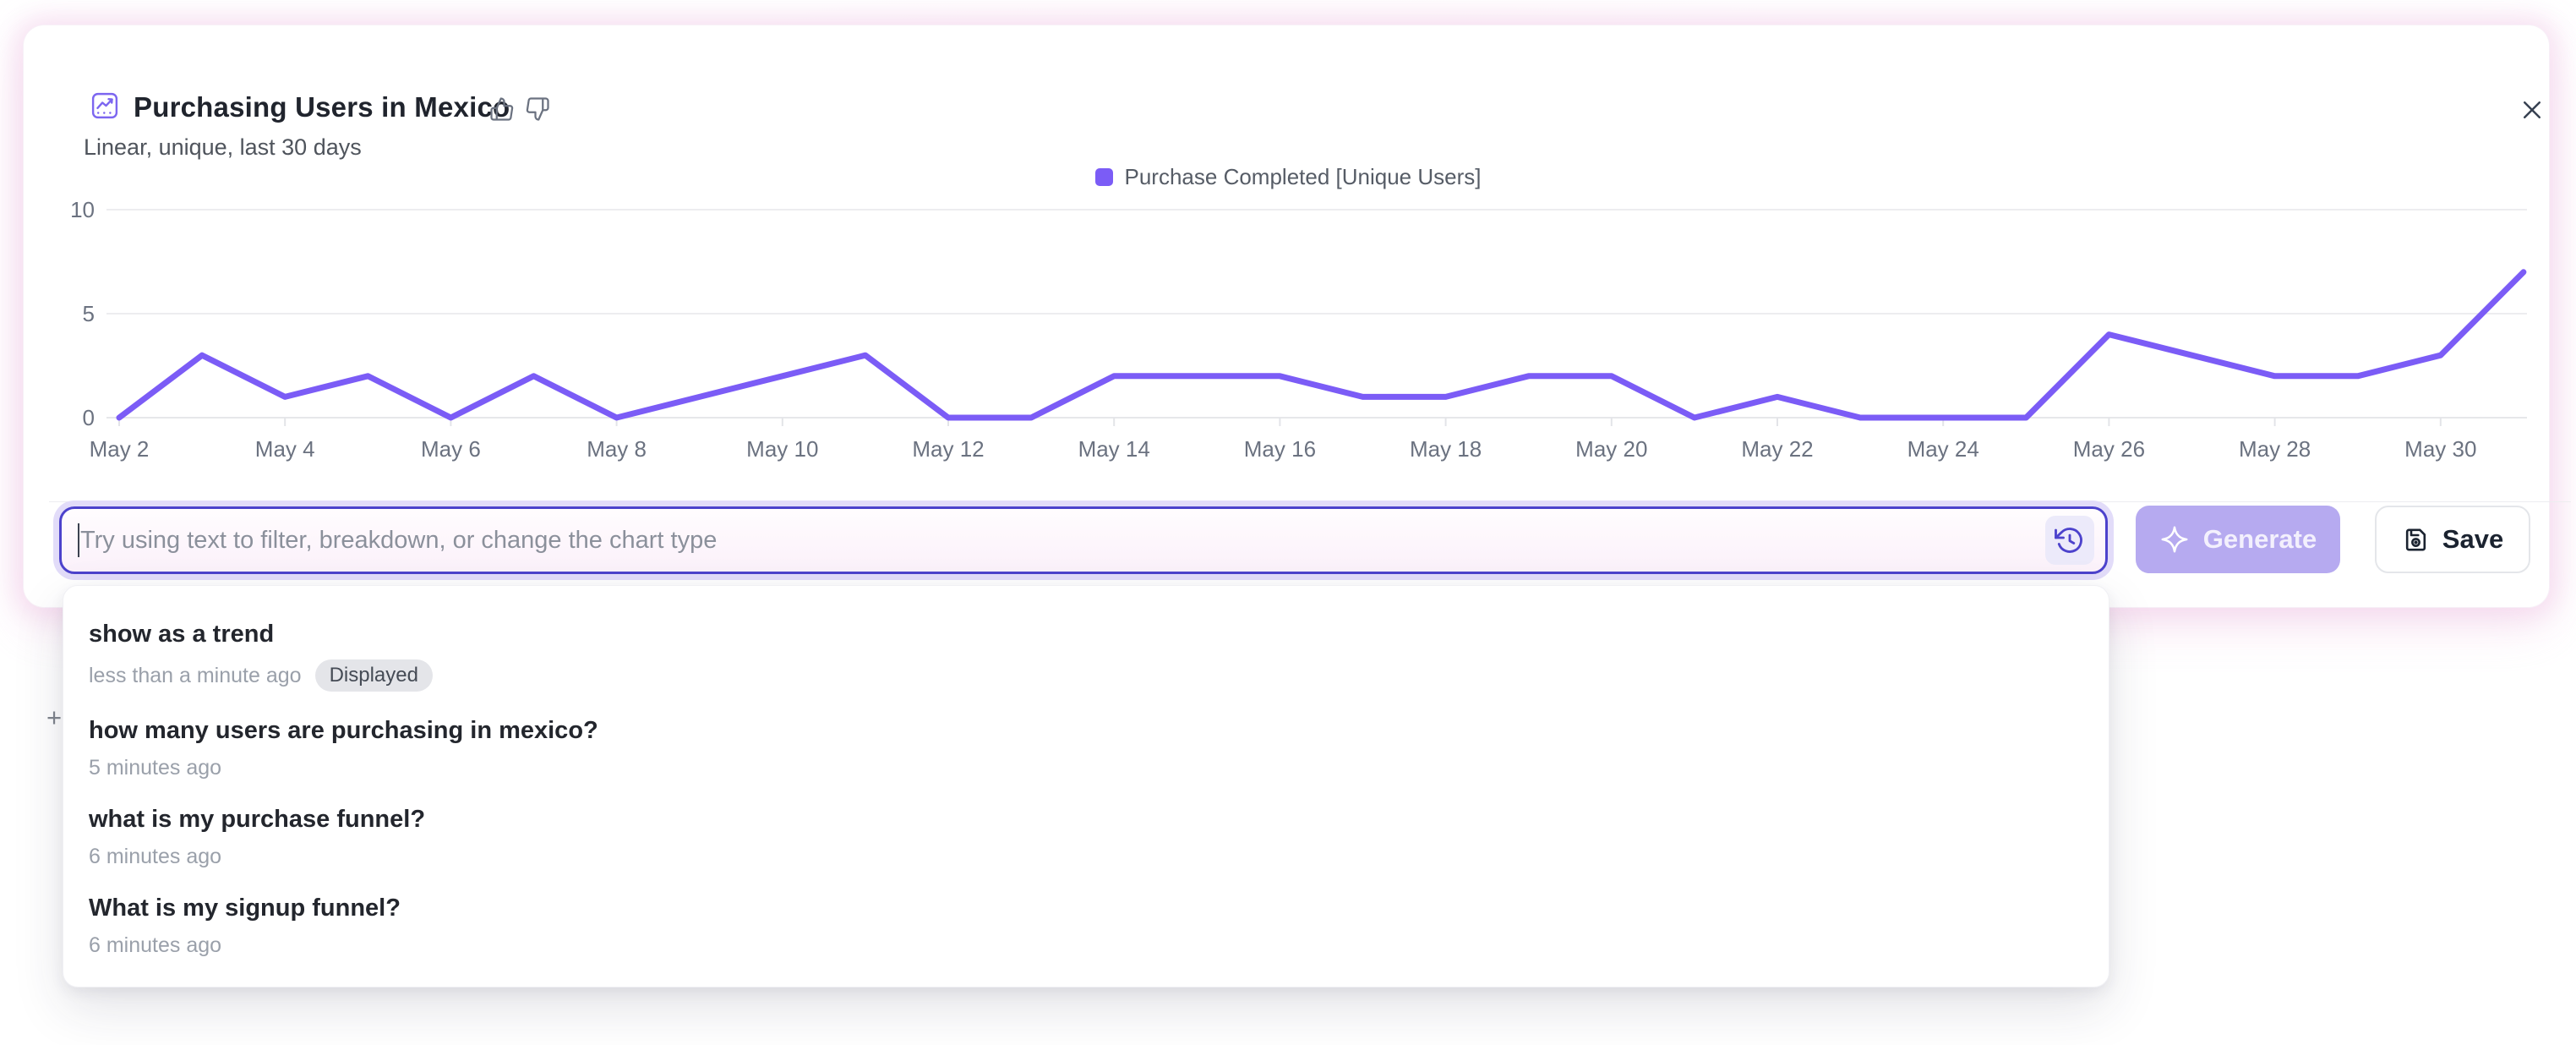 This screenshot has height=1045, width=2576. Describe the element at coordinates (155, 768) in the screenshot. I see `history-time: 5 minutes ago` at that location.